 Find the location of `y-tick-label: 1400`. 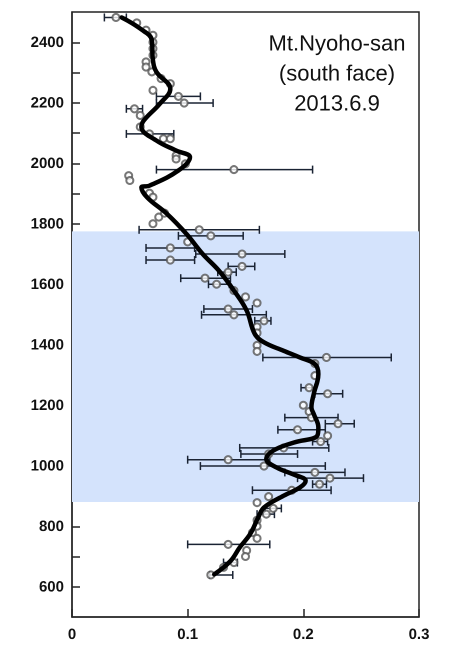

y-tick-label: 1400 is located at coordinates (47, 345).